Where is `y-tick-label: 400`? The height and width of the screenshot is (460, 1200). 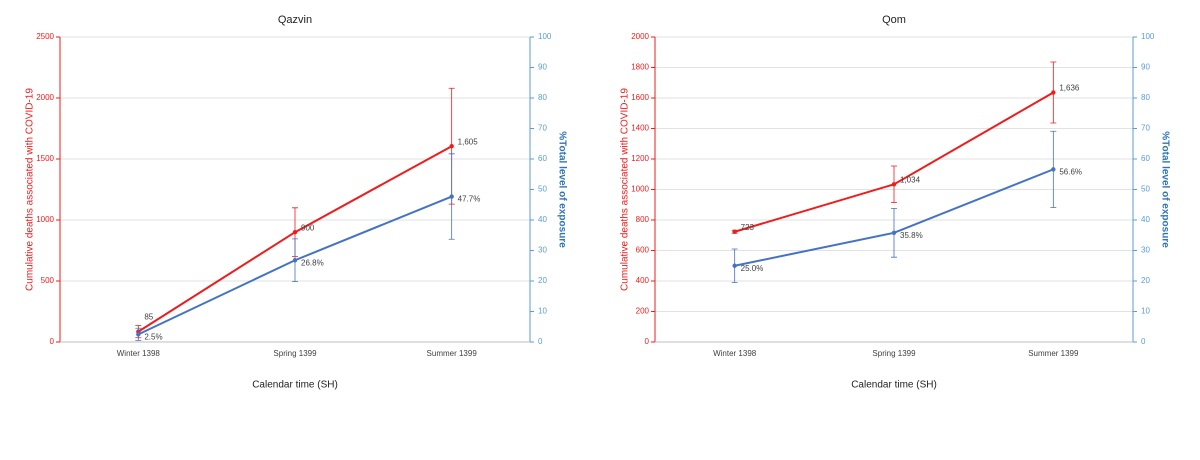 y-tick-label: 400 is located at coordinates (643, 280).